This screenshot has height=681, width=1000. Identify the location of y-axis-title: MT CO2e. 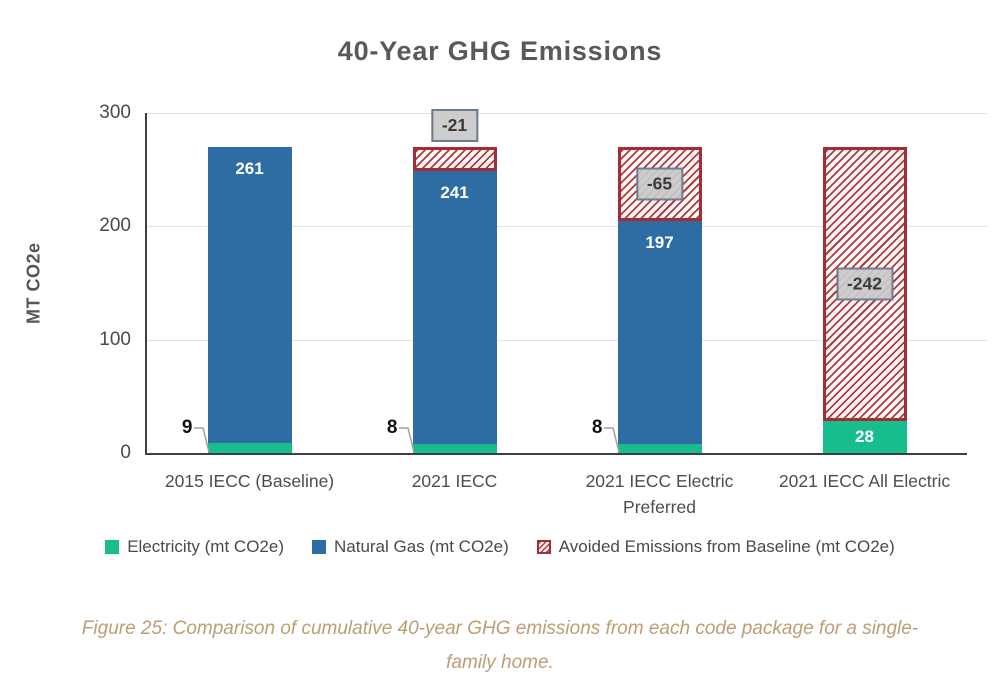
(33, 283).